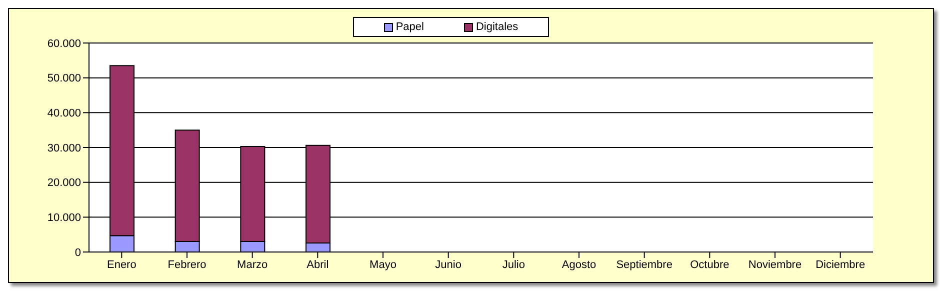 This screenshot has width=942, height=291. What do you see at coordinates (64, 148) in the screenshot?
I see `y-tick-label: 30.000` at bounding box center [64, 148].